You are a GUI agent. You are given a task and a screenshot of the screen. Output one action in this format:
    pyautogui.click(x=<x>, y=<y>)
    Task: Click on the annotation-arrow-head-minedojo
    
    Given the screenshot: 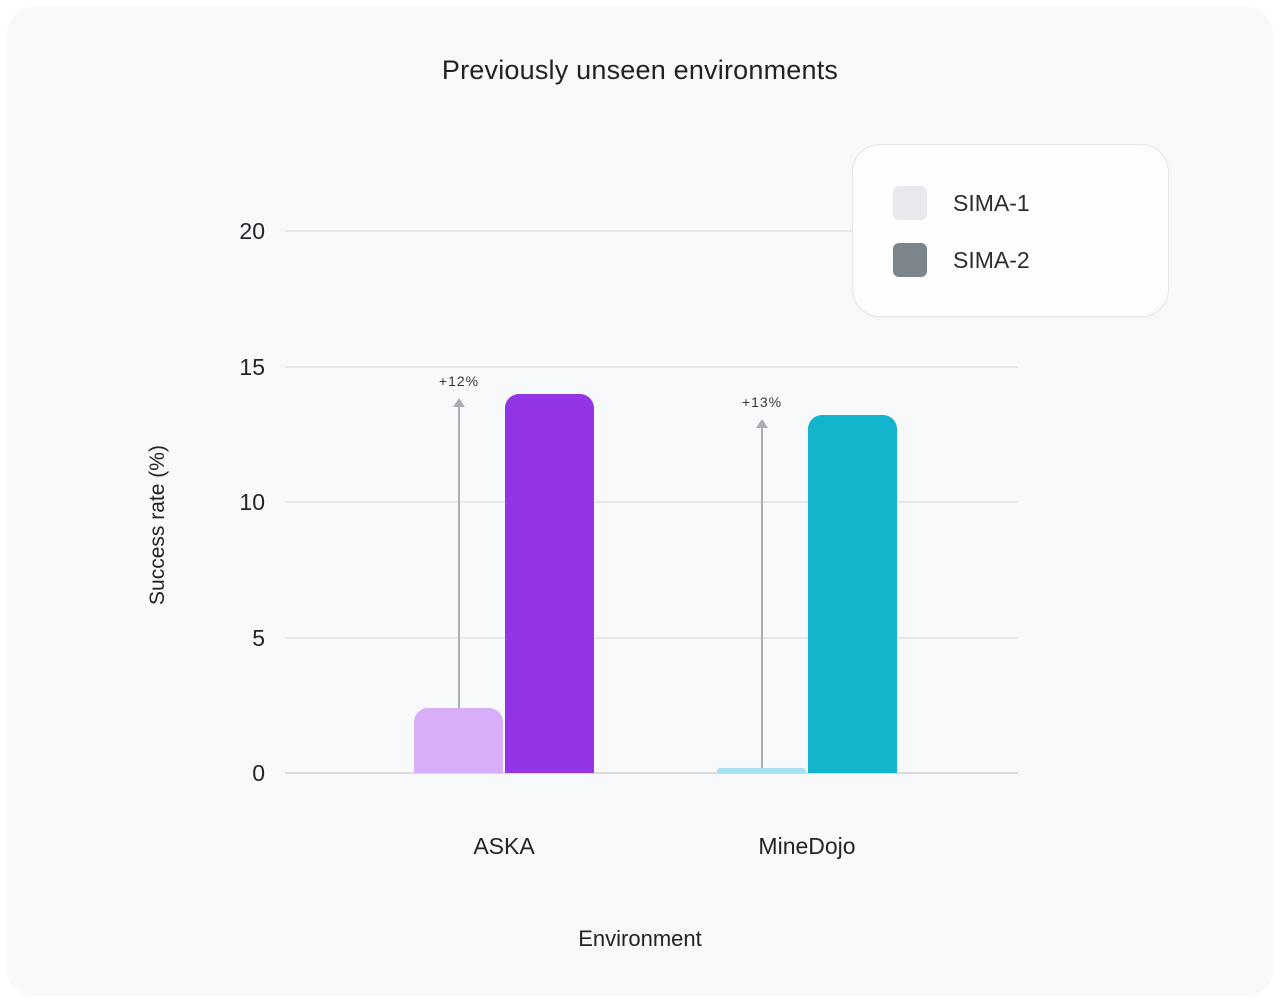 What is the action you would take?
    pyautogui.click(x=762, y=424)
    